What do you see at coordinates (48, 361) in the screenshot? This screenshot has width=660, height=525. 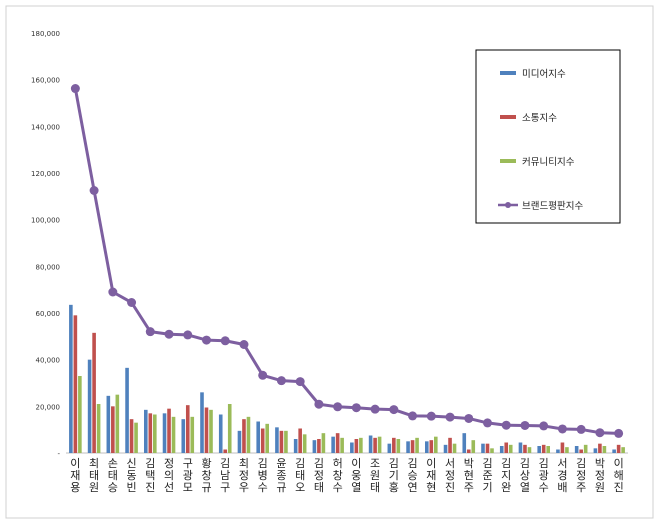 I see `y-tick-label: 40,000` at bounding box center [48, 361].